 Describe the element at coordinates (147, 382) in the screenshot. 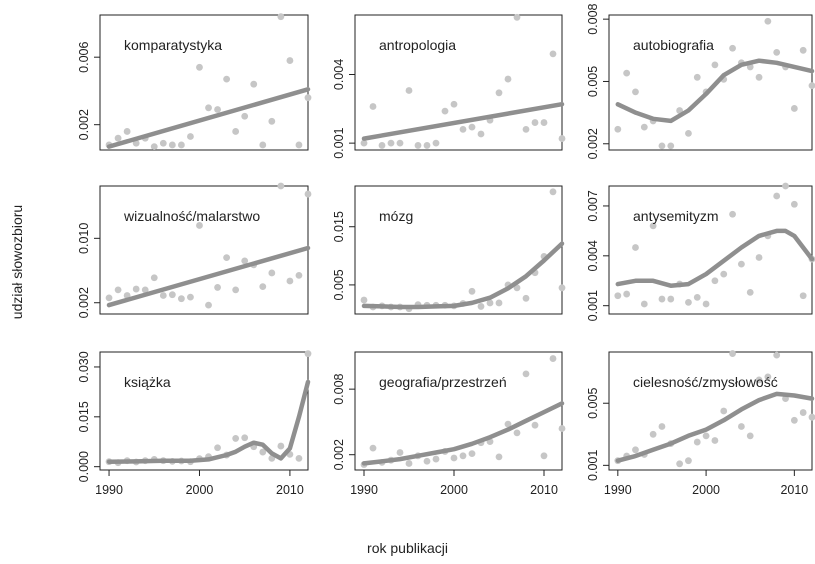

I see `panel-title: książka` at that location.